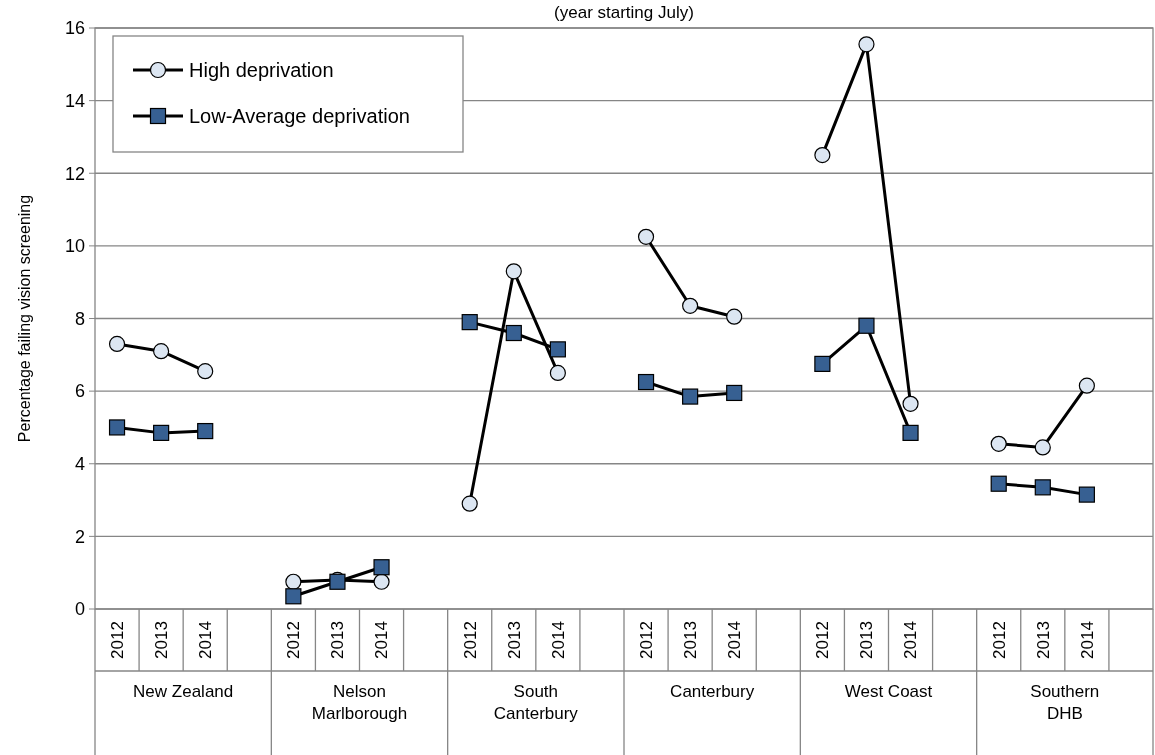 The height and width of the screenshot is (755, 1155). What do you see at coordinates (299, 116) in the screenshot?
I see `legend-label: Low-Average deprivation` at bounding box center [299, 116].